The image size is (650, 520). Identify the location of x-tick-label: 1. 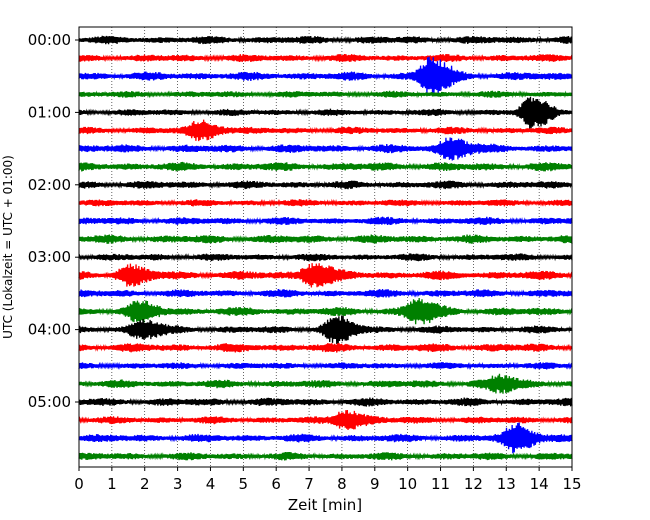
(112, 484).